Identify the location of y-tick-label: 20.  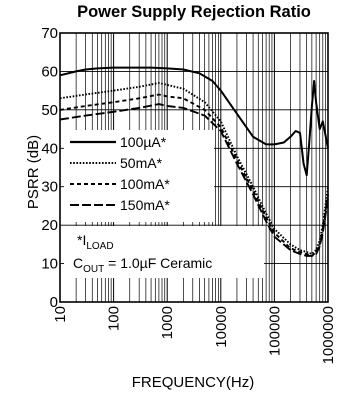
(49, 225).